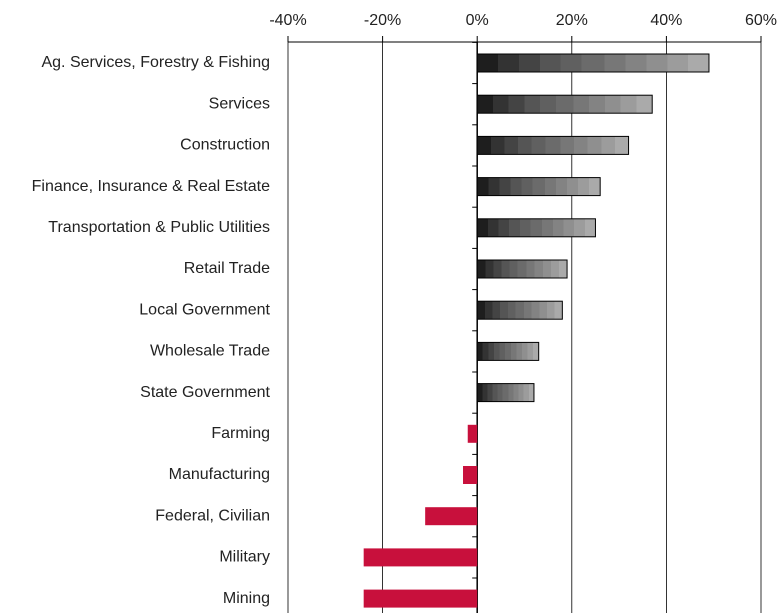  What do you see at coordinates (151, 186) in the screenshot?
I see `category-label: Finance, Insurance & Real Estate` at bounding box center [151, 186].